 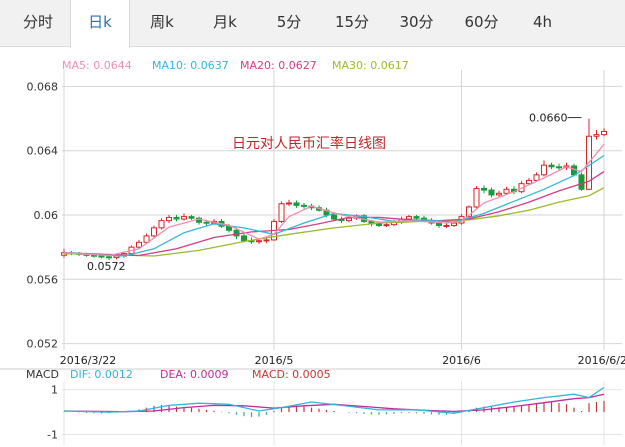 I want to click on tab-3: 月k, so click(x=225, y=22).